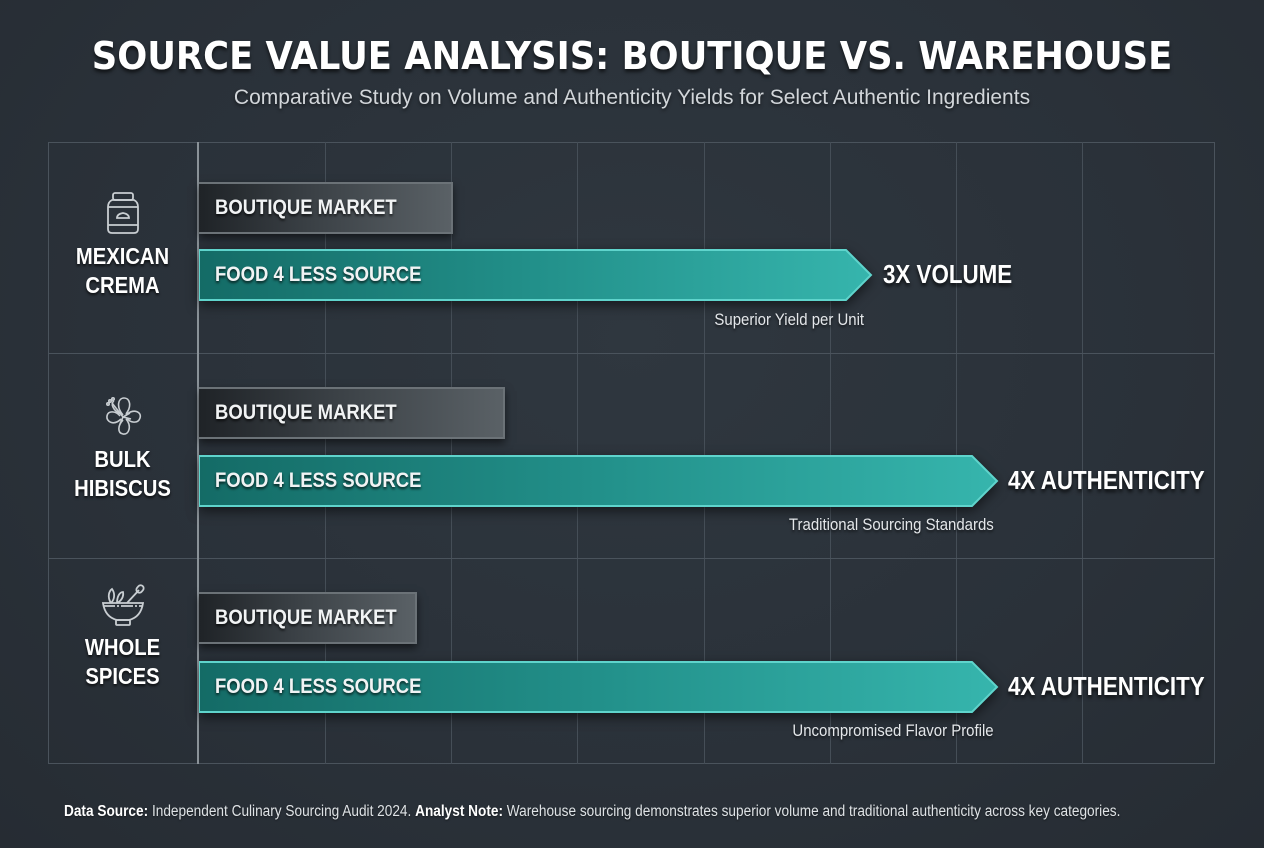  What do you see at coordinates (122, 256) in the screenshot?
I see `category-label: MEXICAN` at bounding box center [122, 256].